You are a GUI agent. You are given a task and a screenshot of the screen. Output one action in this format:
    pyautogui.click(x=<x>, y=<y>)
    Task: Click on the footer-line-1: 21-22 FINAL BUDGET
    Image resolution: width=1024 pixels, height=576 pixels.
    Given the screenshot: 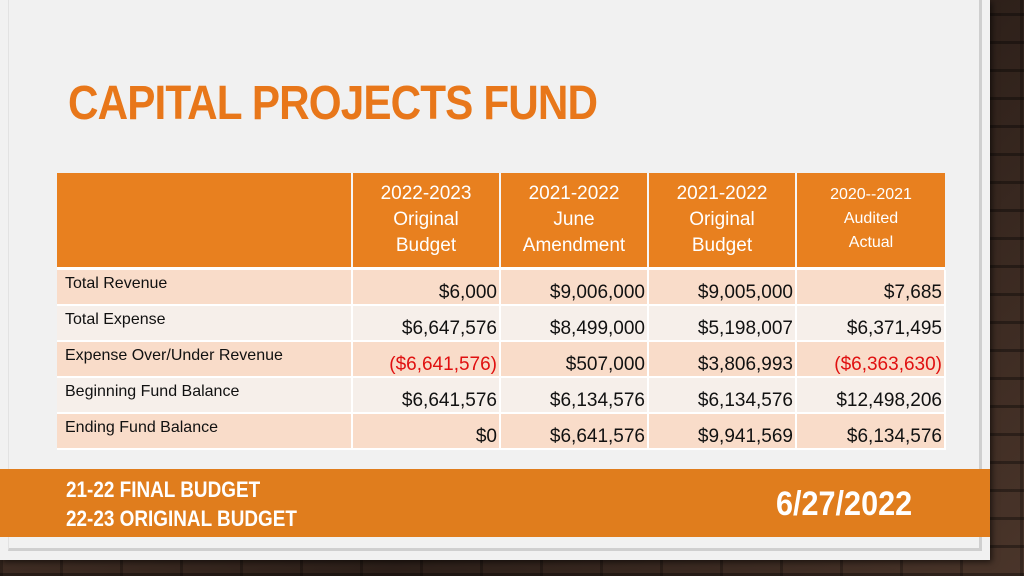 What is the action you would take?
    pyautogui.click(x=163, y=489)
    